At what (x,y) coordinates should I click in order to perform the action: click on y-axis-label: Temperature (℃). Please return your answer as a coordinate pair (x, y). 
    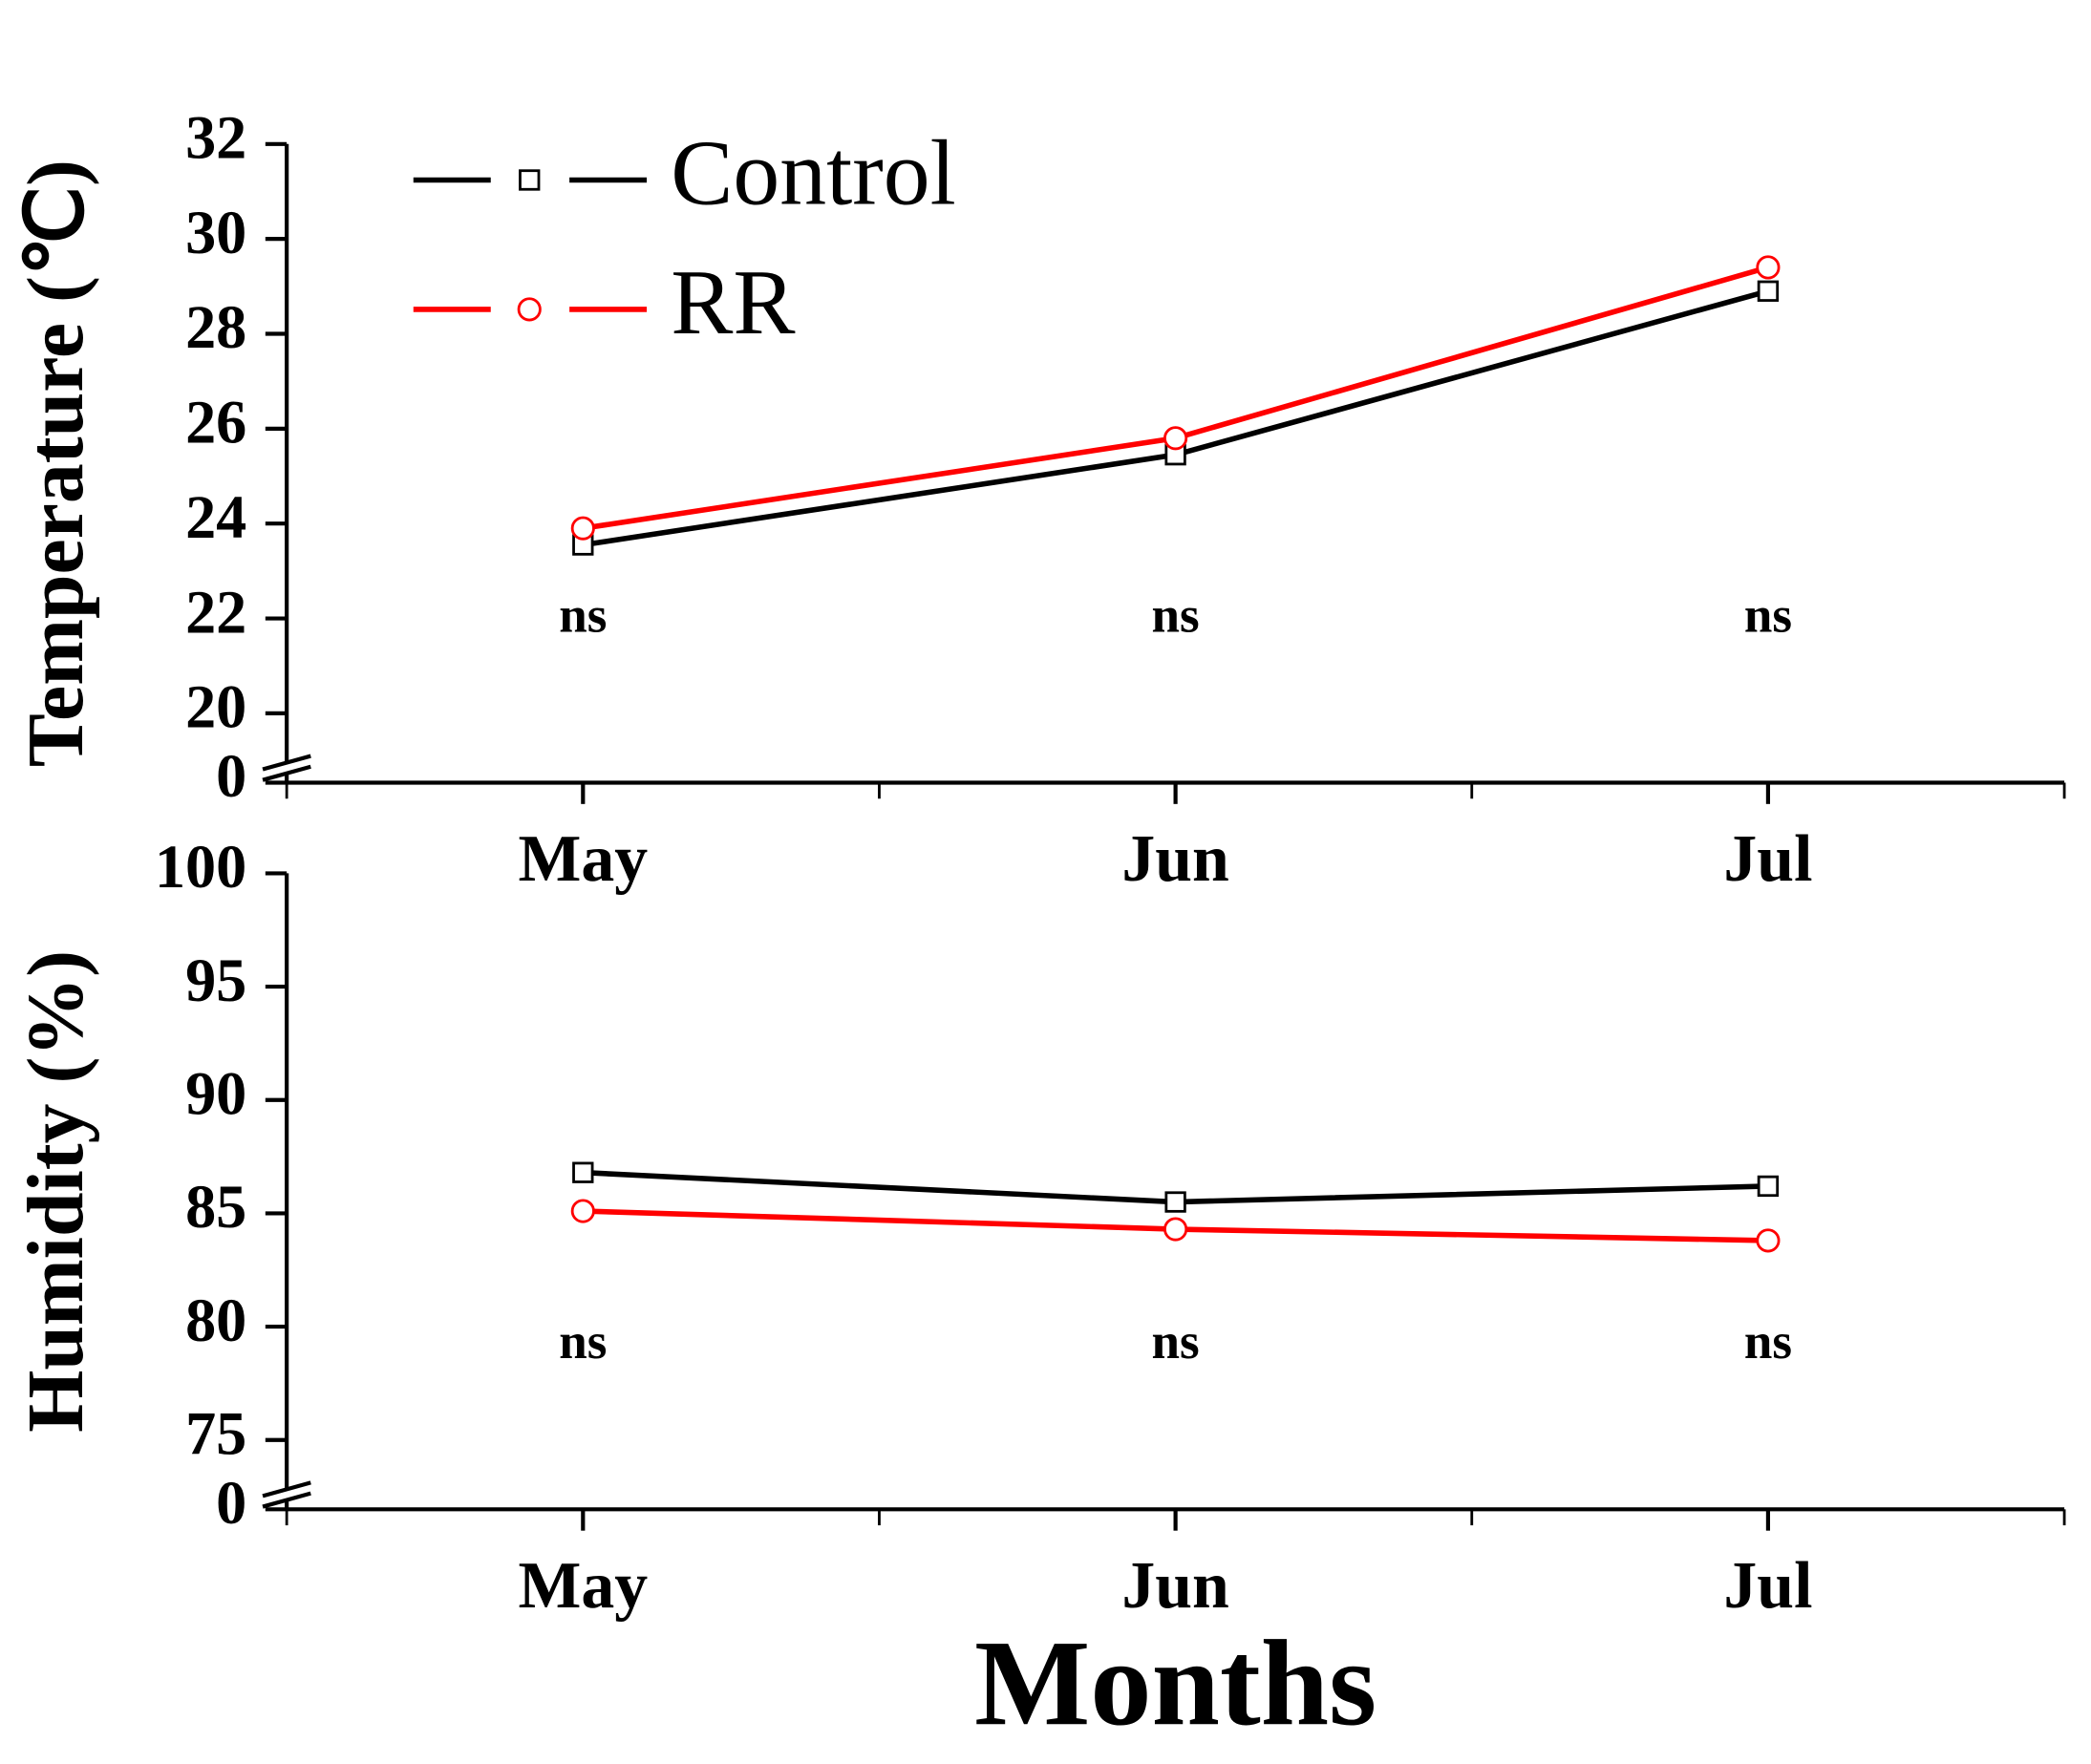
    Looking at the image, I should click on (55, 463).